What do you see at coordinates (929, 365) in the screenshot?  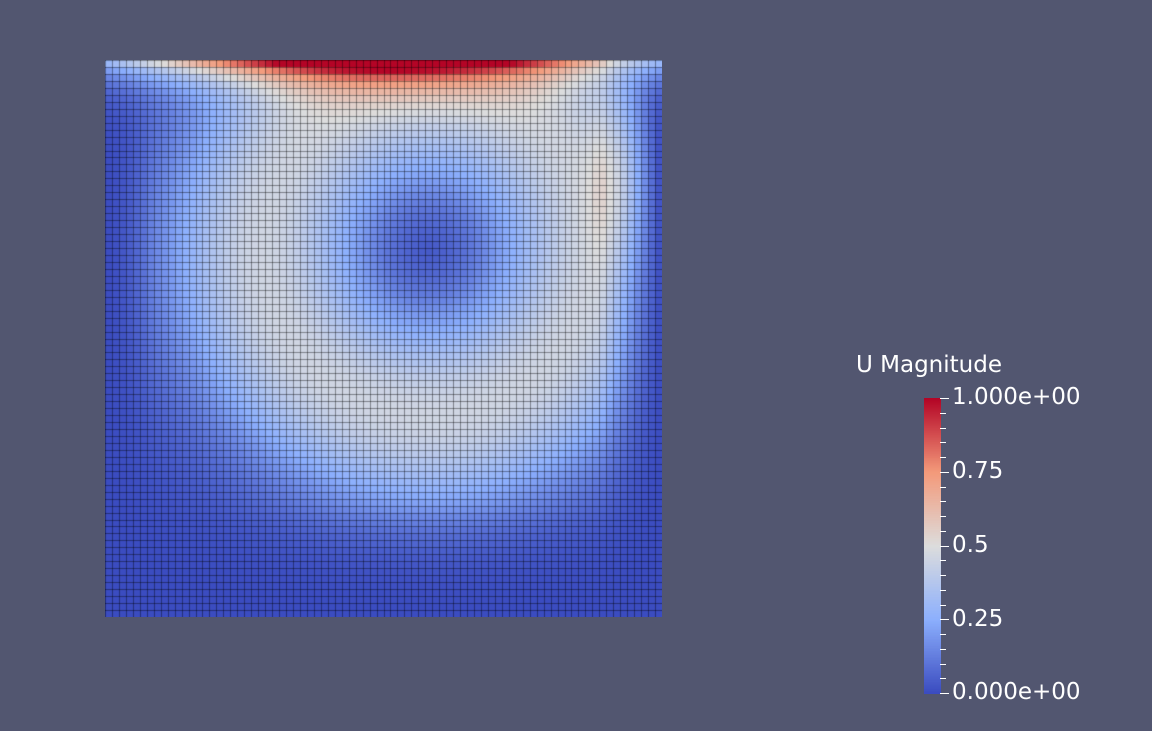 I see `scalar-bar-title: U Magnitude` at bounding box center [929, 365].